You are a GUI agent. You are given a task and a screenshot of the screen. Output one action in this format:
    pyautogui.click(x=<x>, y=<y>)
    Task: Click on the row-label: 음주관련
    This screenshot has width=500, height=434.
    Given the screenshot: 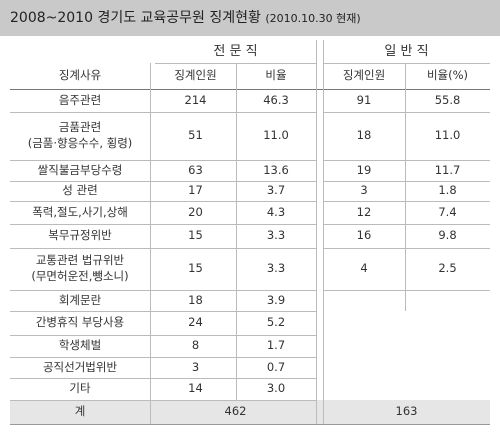 What is the action you would take?
    pyautogui.click(x=80, y=100)
    